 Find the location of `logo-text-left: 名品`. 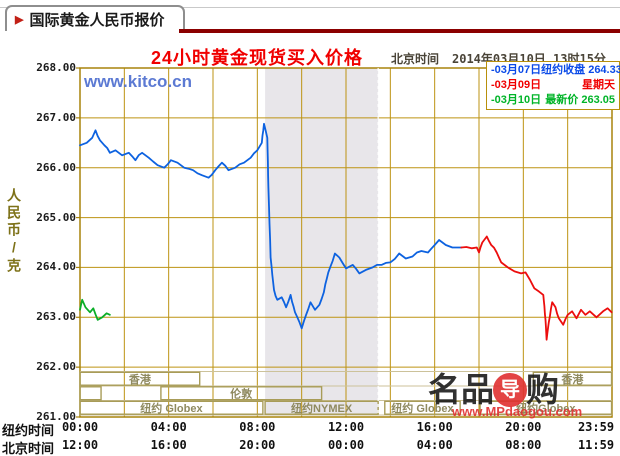

logo-text-left: 名品 is located at coordinates (461, 389).